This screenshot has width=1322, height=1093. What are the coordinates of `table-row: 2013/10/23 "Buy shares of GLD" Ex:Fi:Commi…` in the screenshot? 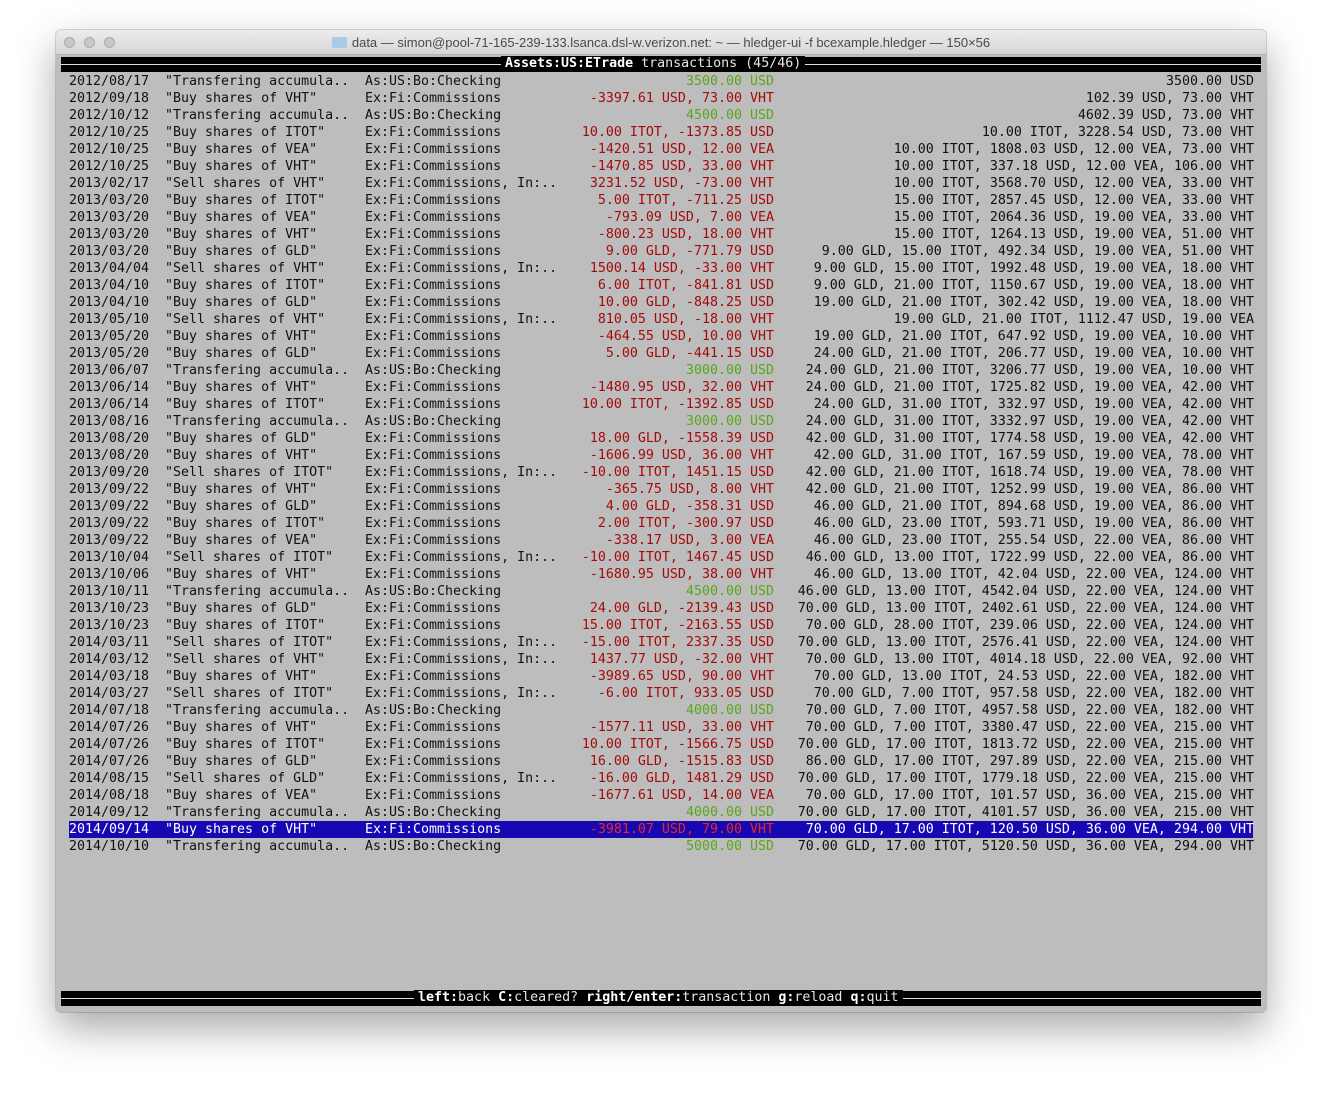 It's located at (661, 608).